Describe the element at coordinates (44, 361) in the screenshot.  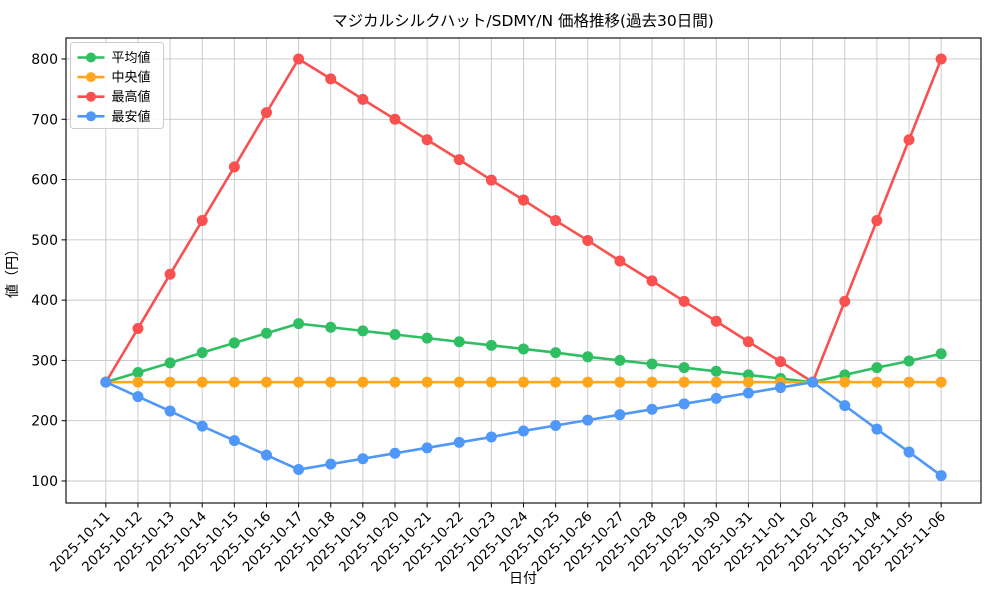
I see `y-tick-label: 300` at that location.